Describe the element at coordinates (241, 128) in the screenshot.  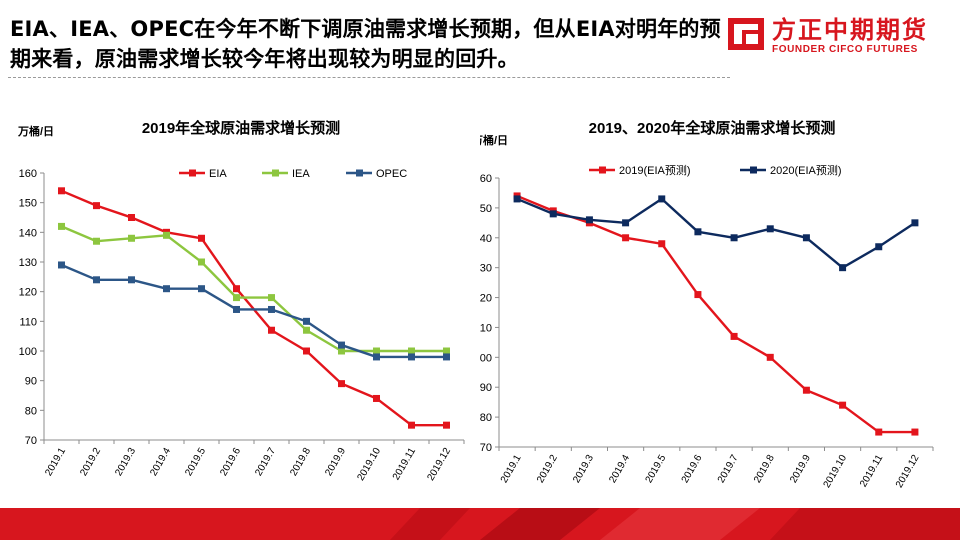
I see `chart-title: 2019年全球原油需求增长预测` at that location.